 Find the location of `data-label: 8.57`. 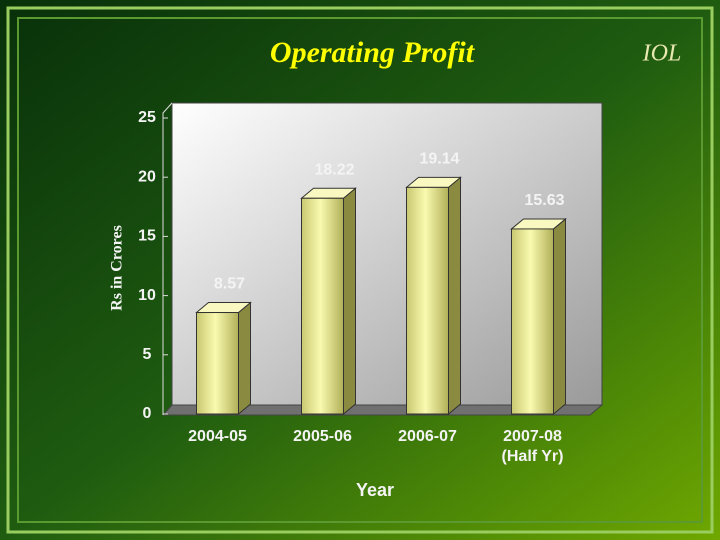

data-label: 8.57 is located at coordinates (229, 284).